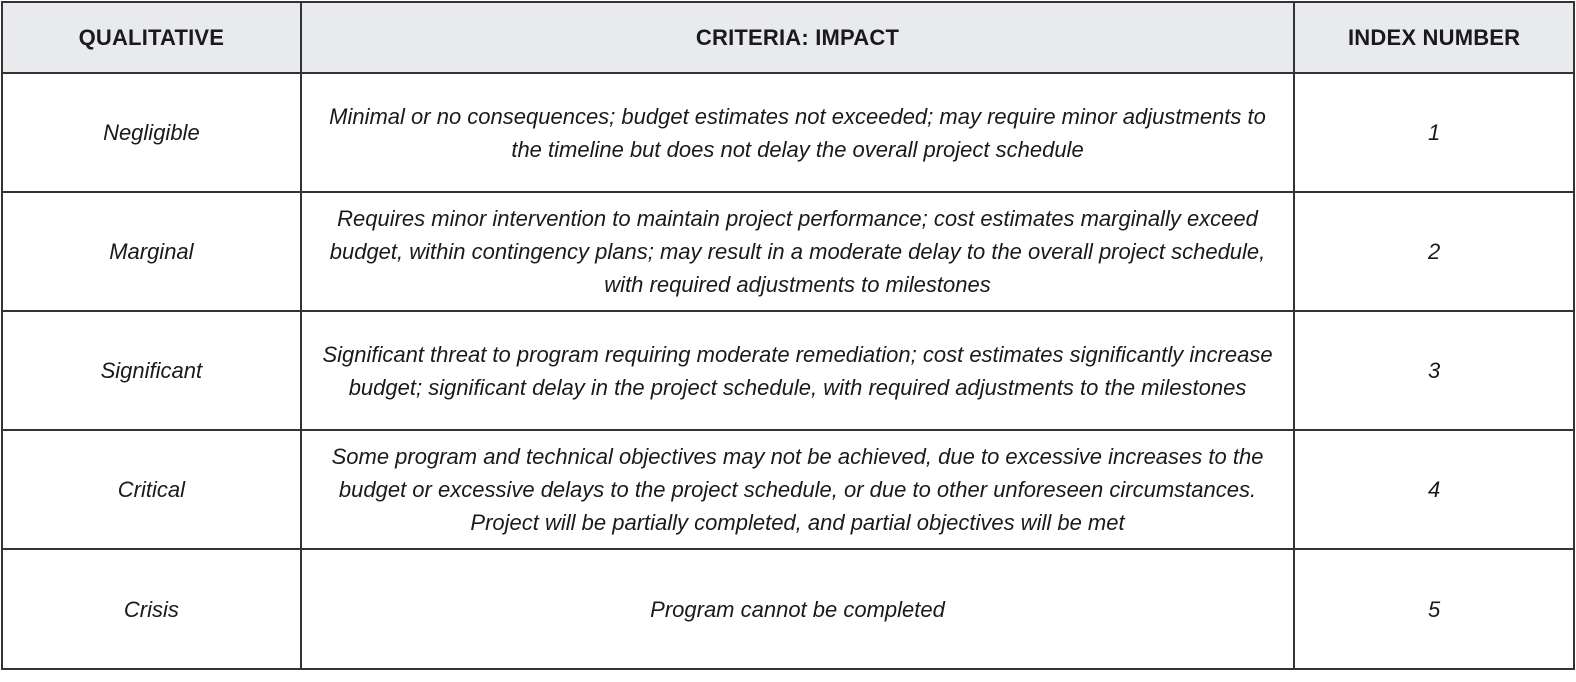  What do you see at coordinates (1434, 370) in the screenshot?
I see `index-cell: 3` at bounding box center [1434, 370].